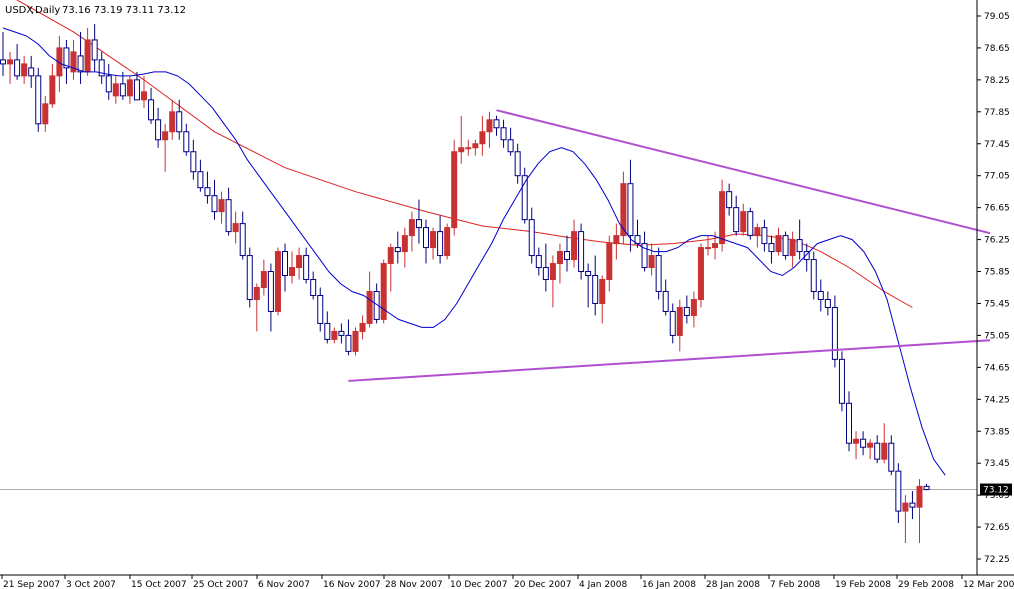 This screenshot has height=589, width=1014. Describe the element at coordinates (795, 584) in the screenshot. I see `x-tick-label: 7 Feb 2008` at that location.